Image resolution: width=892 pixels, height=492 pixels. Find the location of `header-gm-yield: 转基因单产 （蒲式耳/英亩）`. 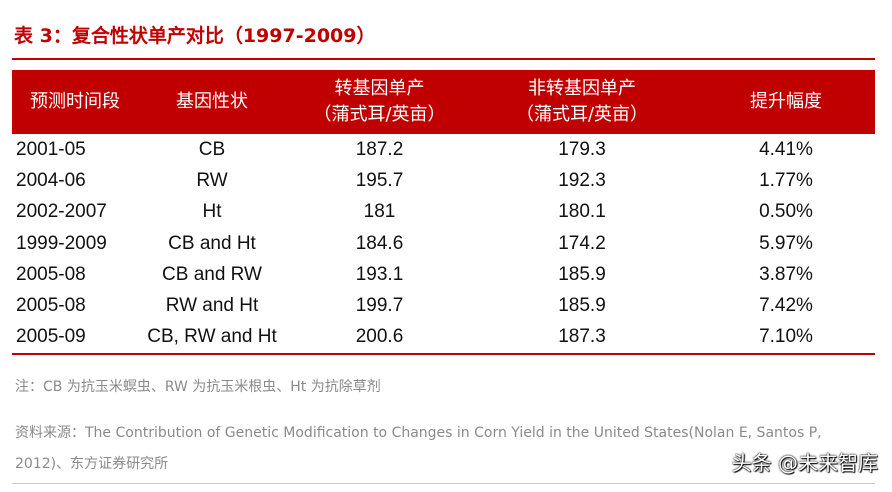

header-gm-yield: 转基因单产 （蒲式耳/英亩） is located at coordinates (379, 102).